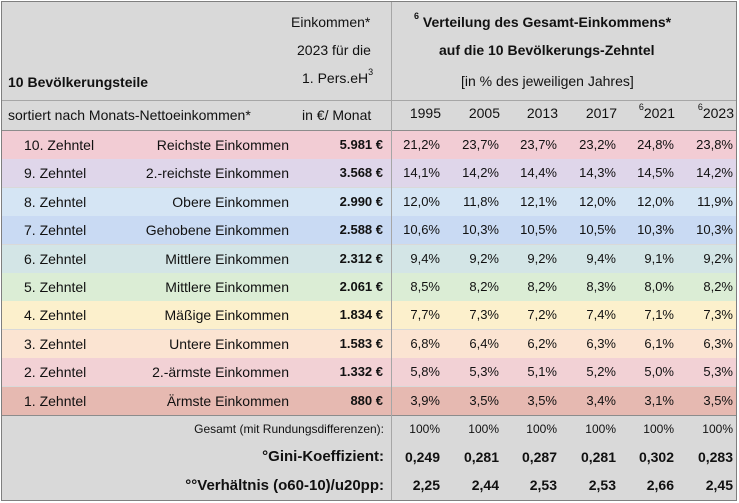 The image size is (739, 503). What do you see at coordinates (484, 113) in the screenshot?
I see `year-header: 2005` at bounding box center [484, 113].